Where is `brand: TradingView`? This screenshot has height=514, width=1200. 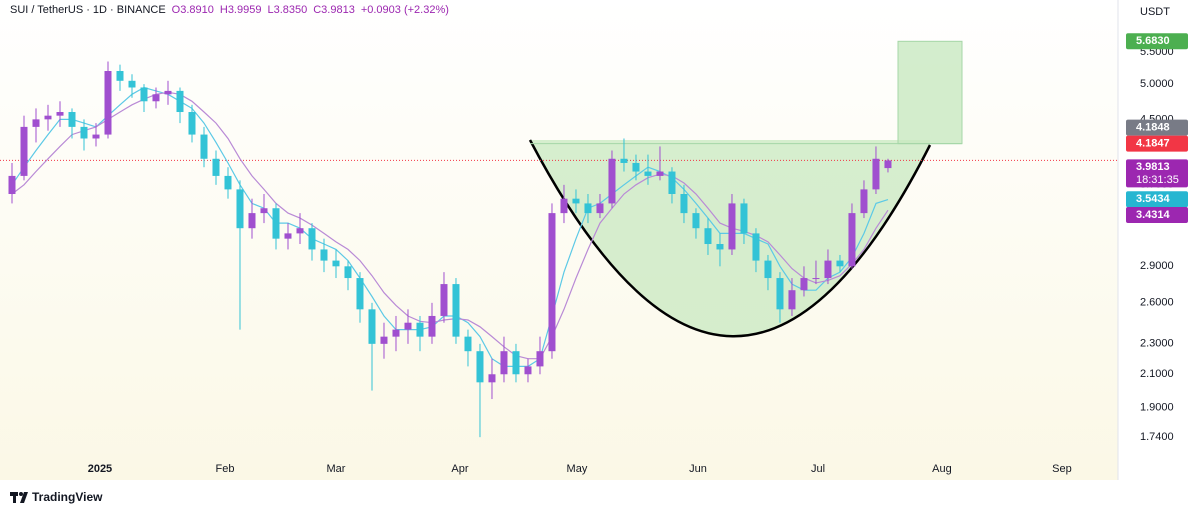 brand: TradingView is located at coordinates (67, 497).